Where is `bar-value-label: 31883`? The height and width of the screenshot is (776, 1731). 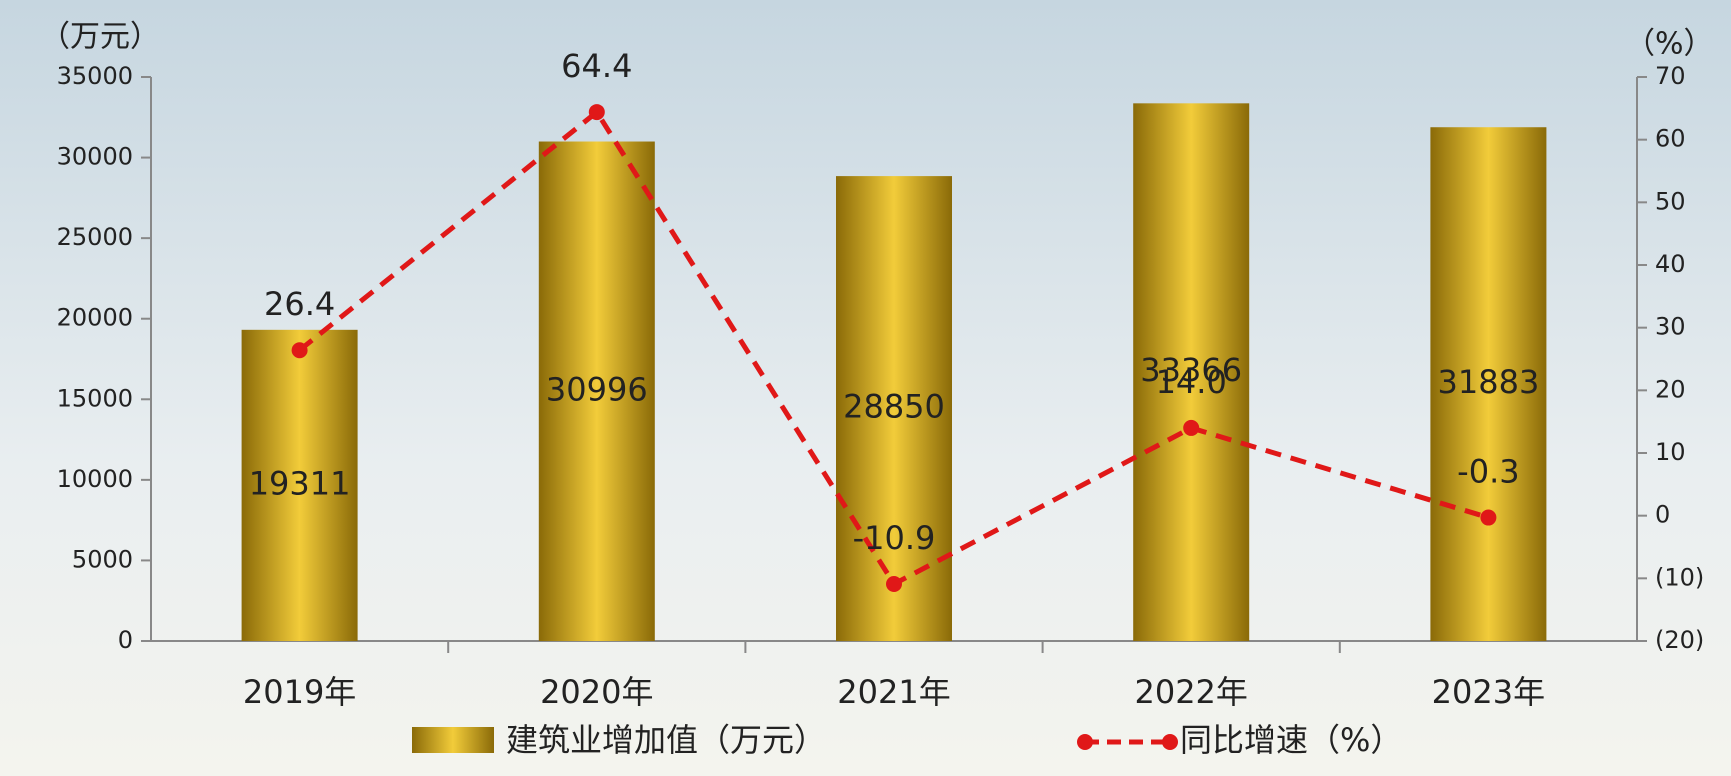
bar-value-label: 31883 is located at coordinates (1489, 382).